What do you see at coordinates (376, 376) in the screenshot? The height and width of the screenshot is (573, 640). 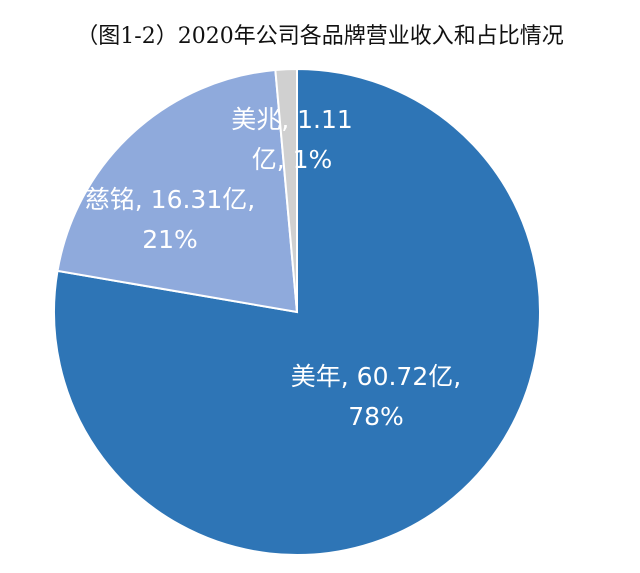 I see `slice-label-1-line-1: 美年, 60.72亿,` at bounding box center [376, 376].